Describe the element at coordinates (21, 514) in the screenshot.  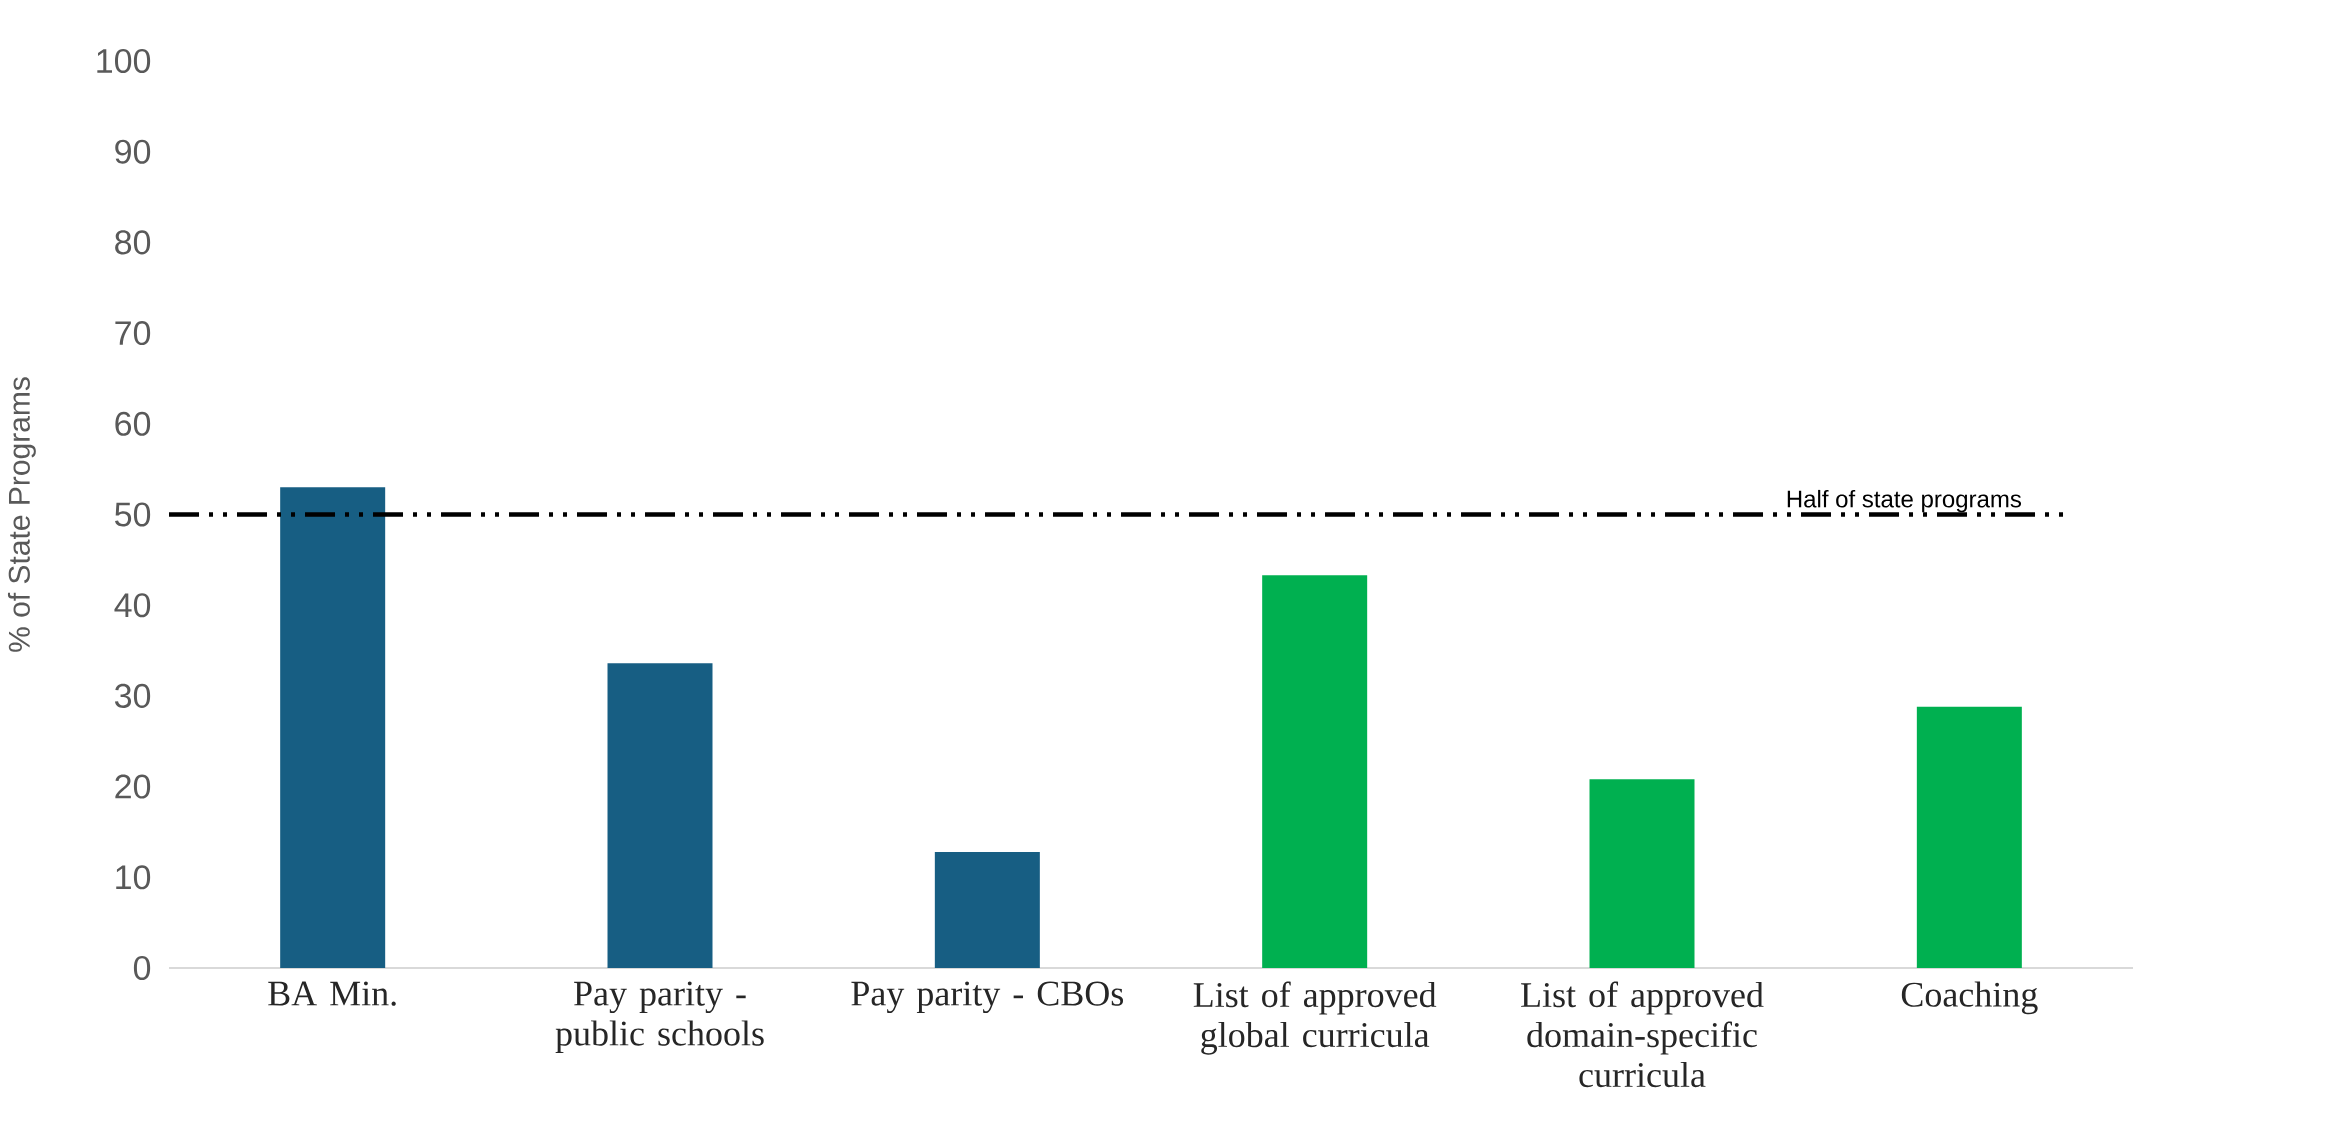
I see `y-axis-title: % of State Programs` at that location.